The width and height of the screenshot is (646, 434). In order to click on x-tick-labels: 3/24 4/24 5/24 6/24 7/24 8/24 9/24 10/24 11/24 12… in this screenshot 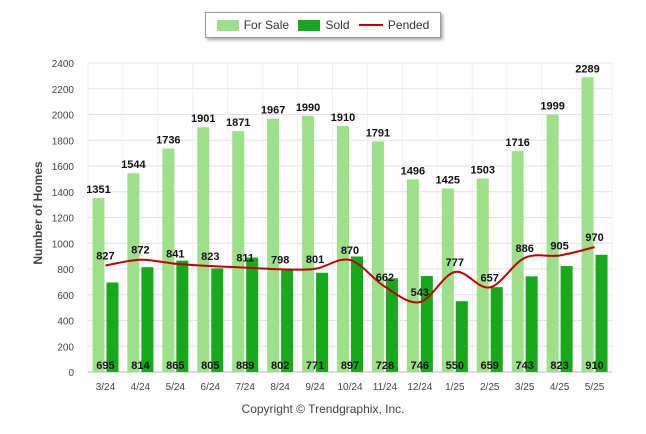, I will do `click(350, 387)`.